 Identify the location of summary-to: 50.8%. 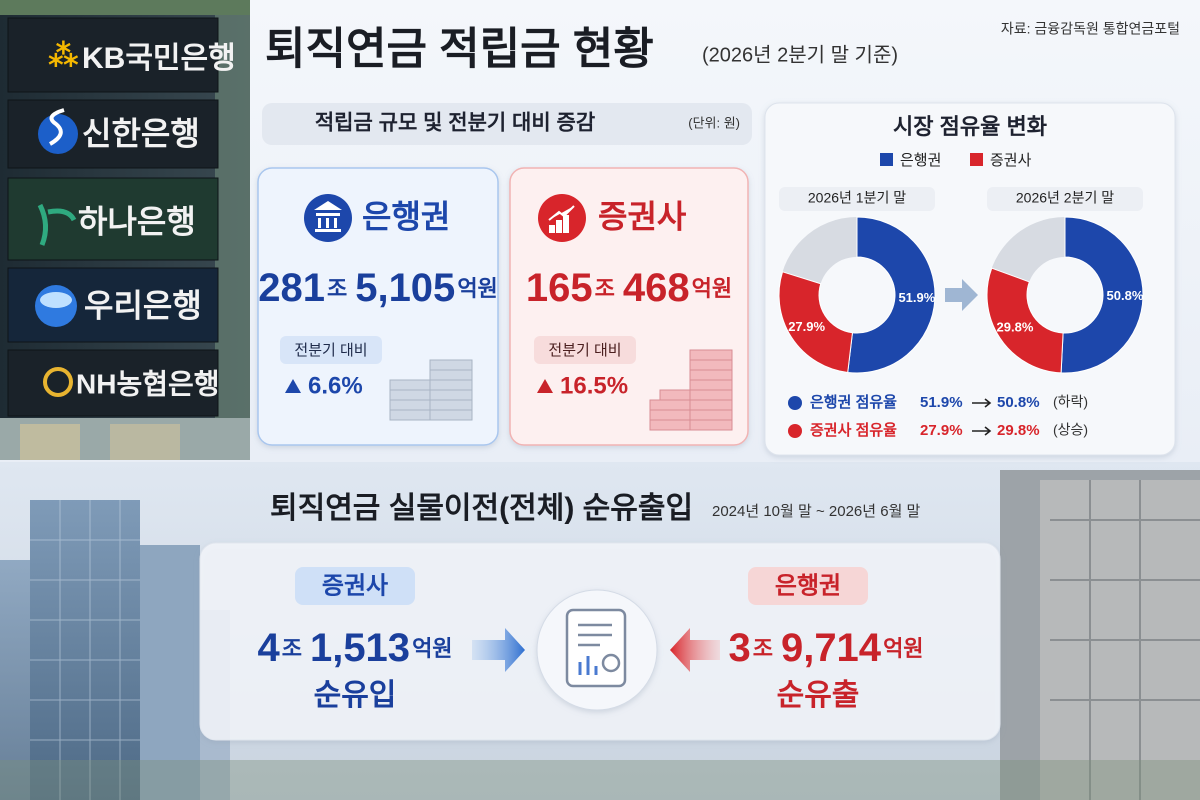
(1018, 402).